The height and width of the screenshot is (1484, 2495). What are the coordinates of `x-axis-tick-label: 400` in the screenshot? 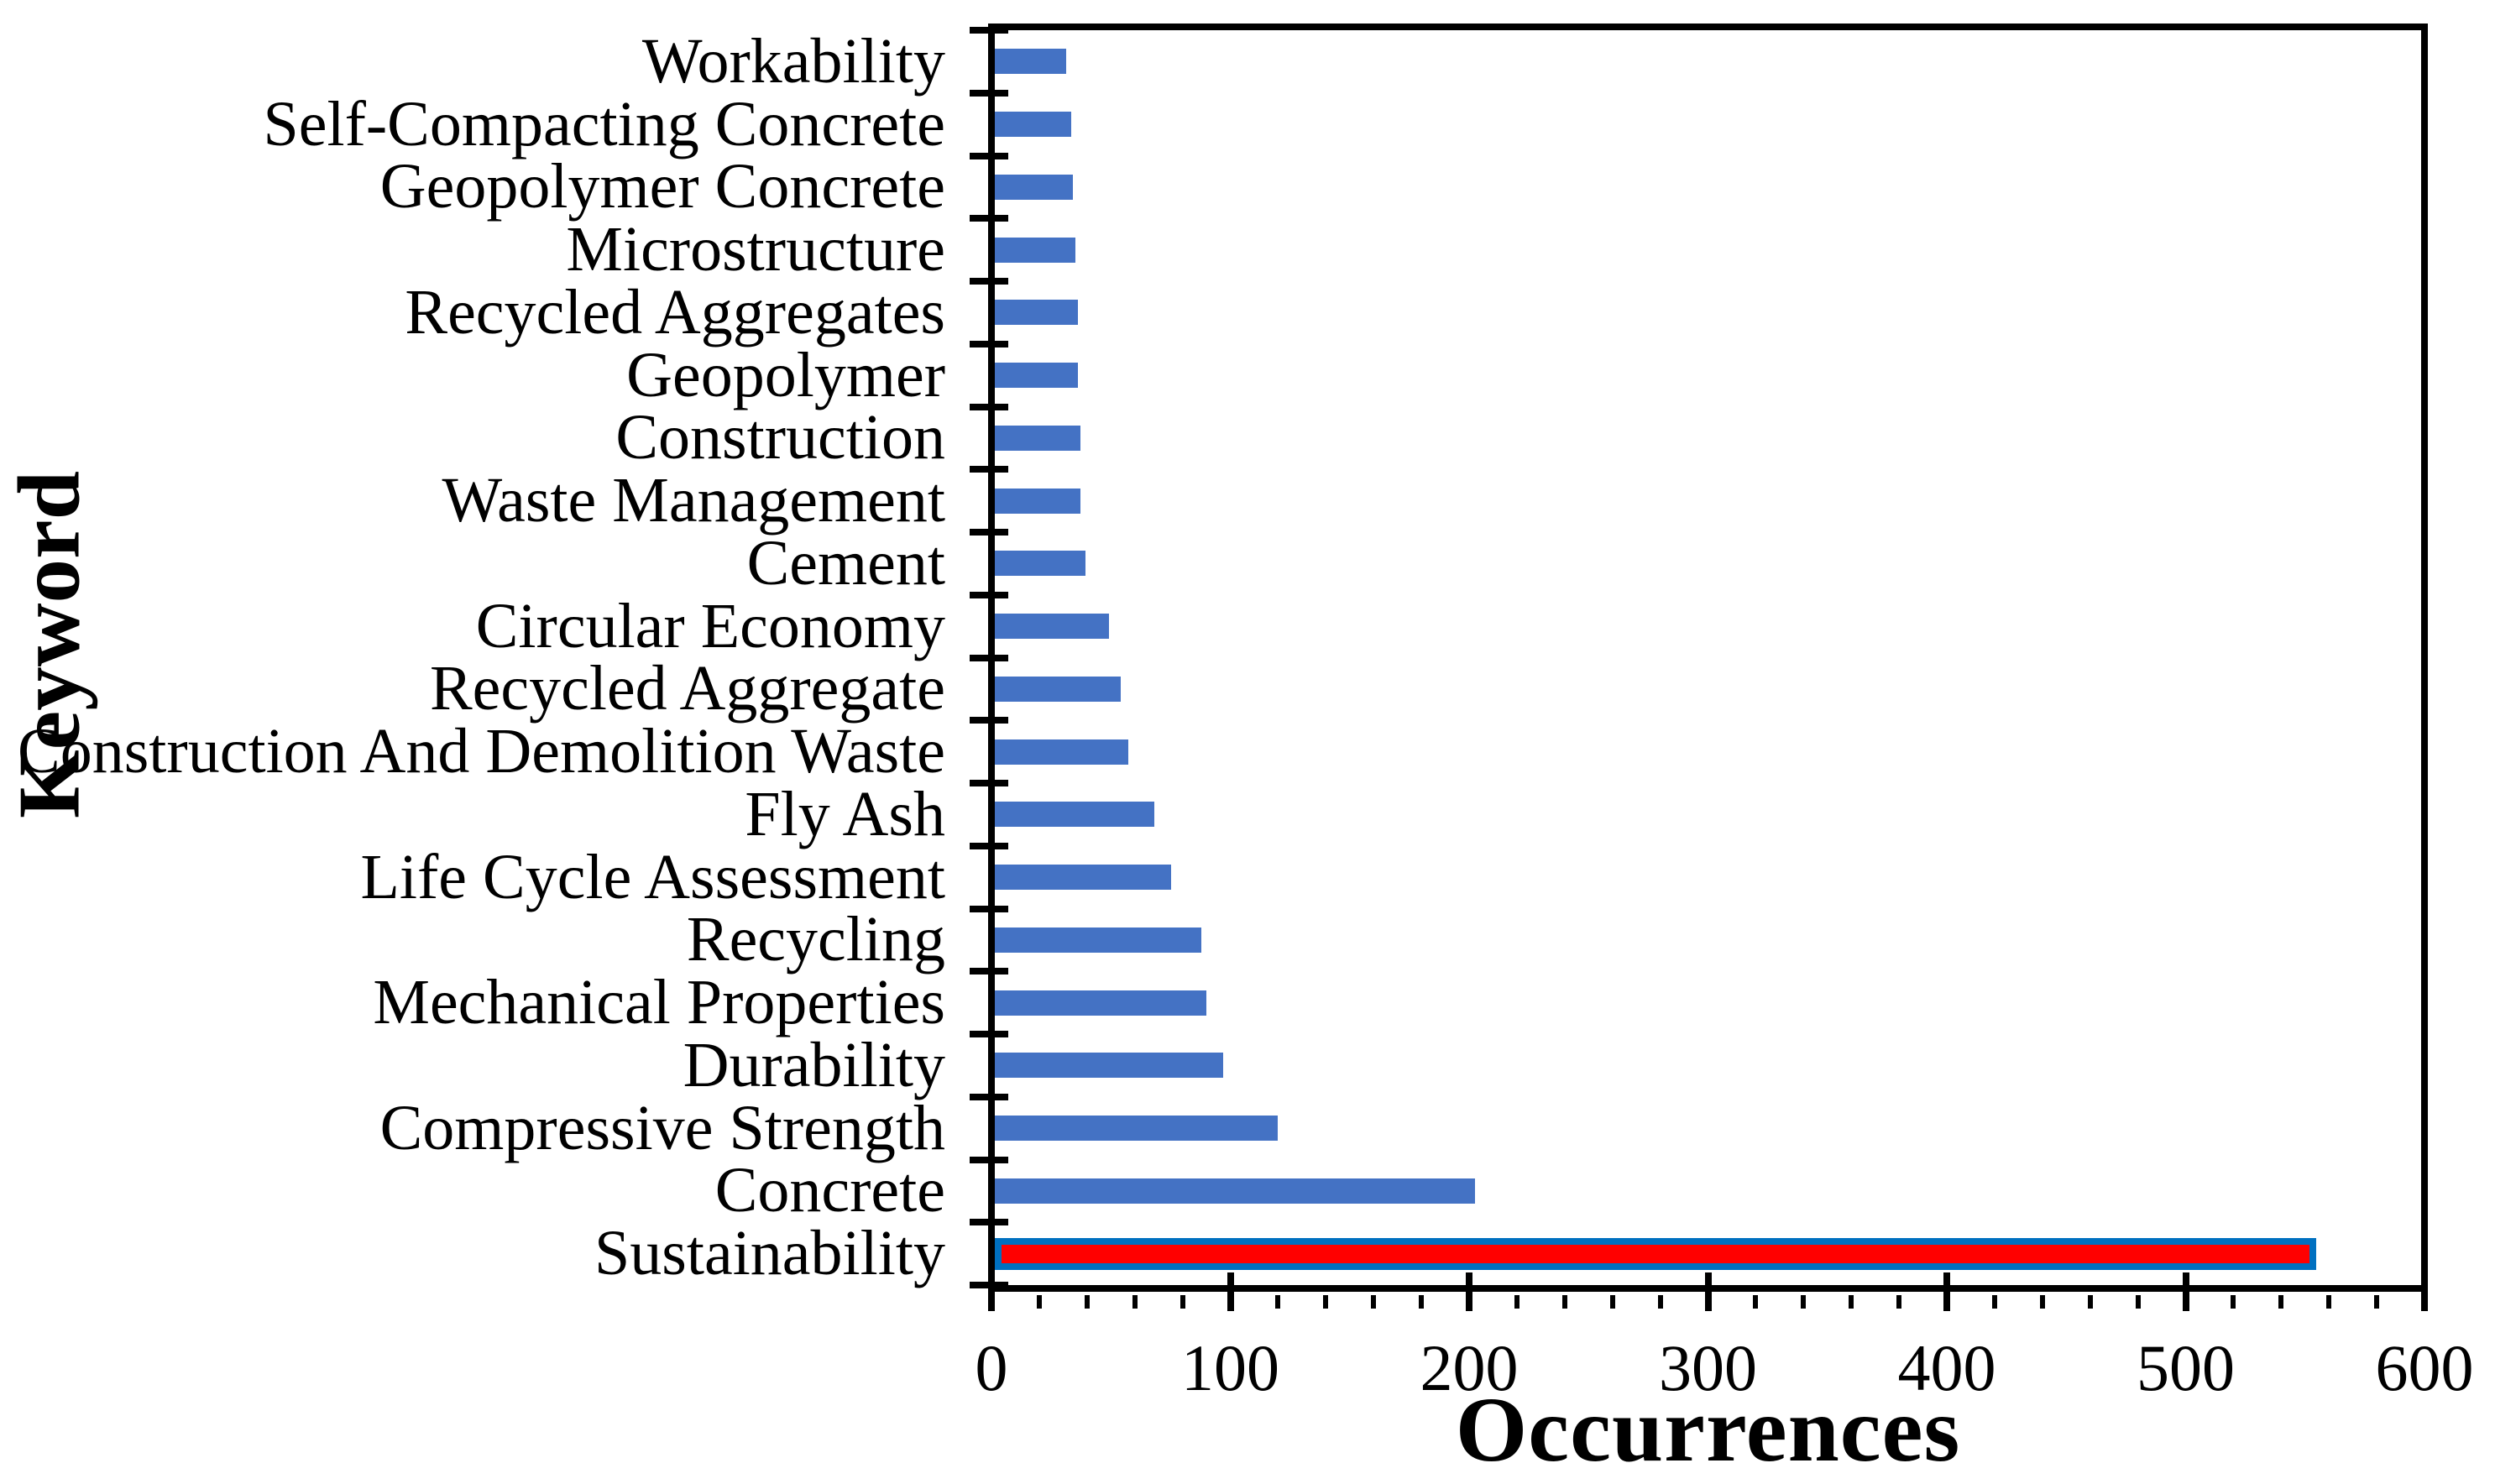 It's located at (1946, 1367).